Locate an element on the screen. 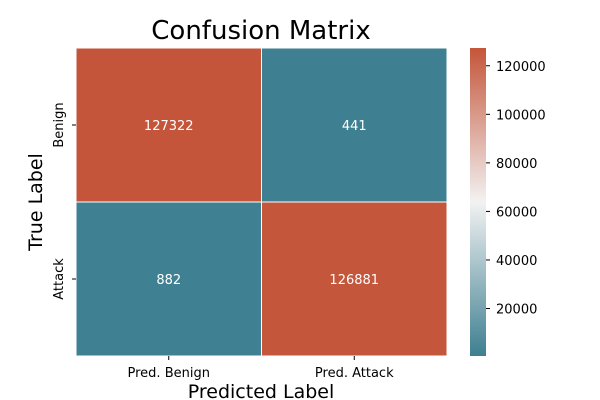 Image resolution: width=600 pixels, height=400 pixels. chart-title: Confusion Matrix is located at coordinates (260, 31).